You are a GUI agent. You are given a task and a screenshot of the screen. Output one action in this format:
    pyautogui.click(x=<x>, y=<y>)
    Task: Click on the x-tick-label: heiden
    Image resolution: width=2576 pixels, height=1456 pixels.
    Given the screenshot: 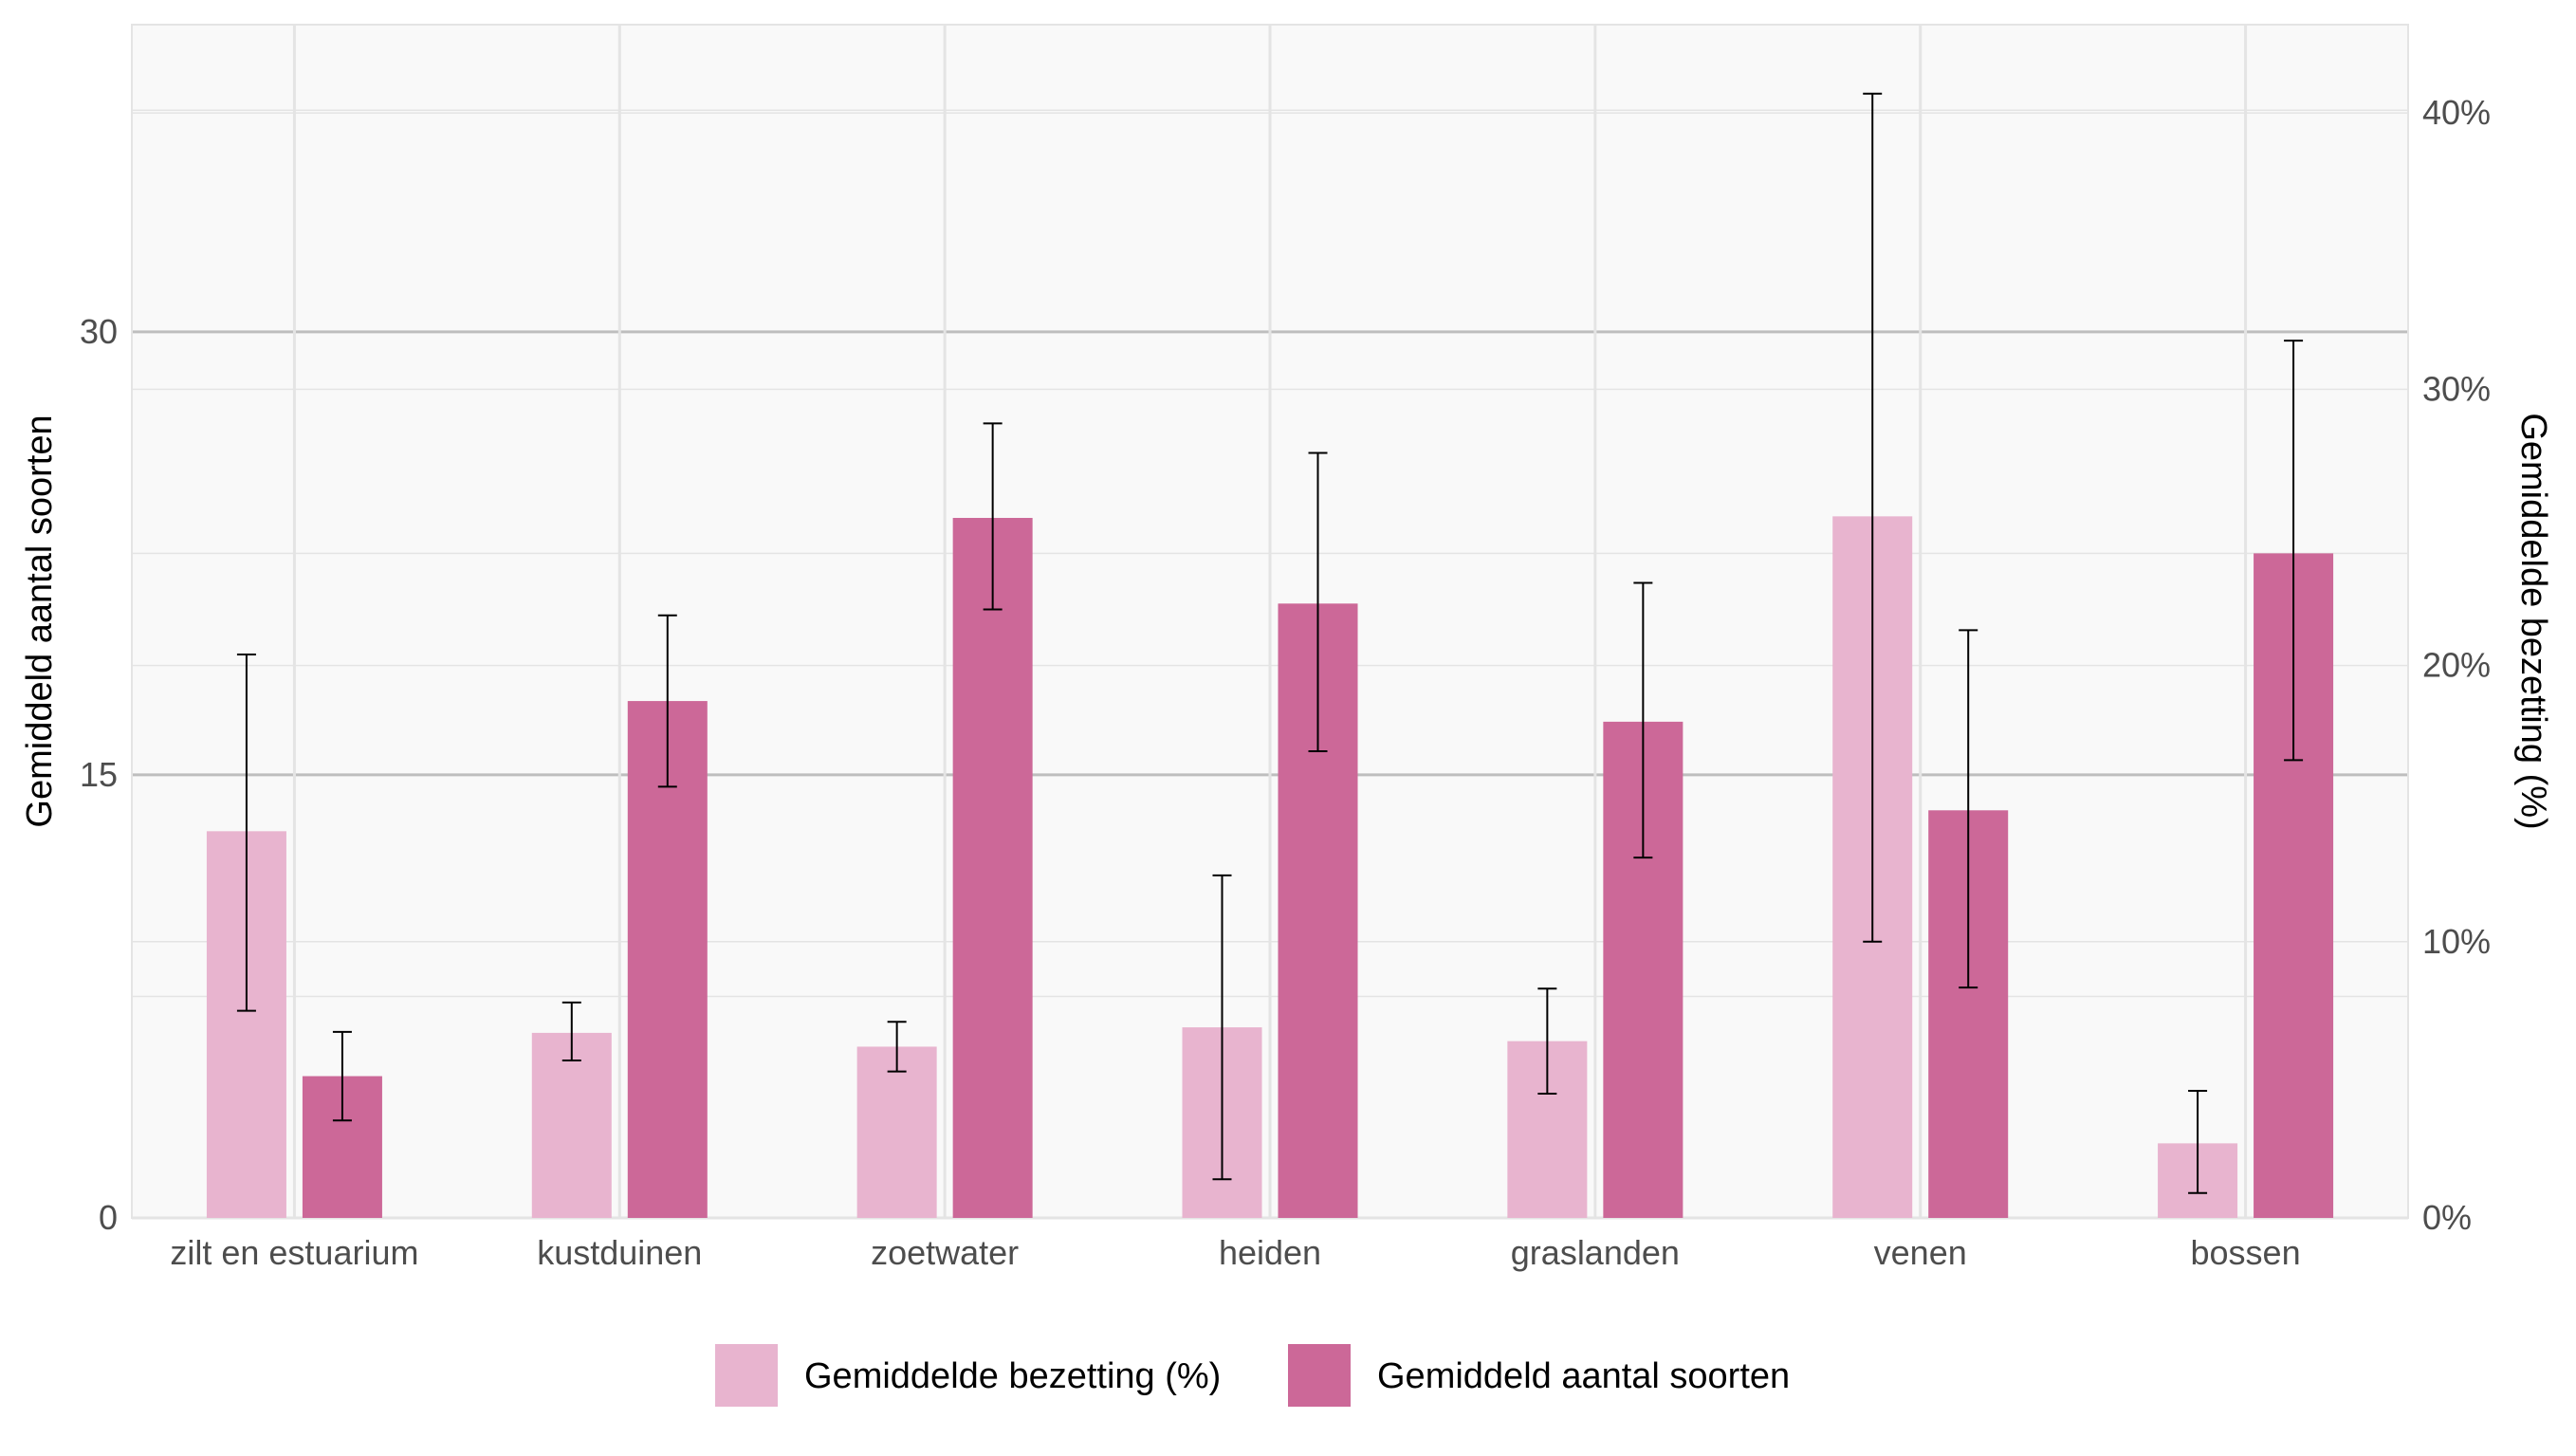 What is the action you would take?
    pyautogui.click(x=1270, y=1253)
    